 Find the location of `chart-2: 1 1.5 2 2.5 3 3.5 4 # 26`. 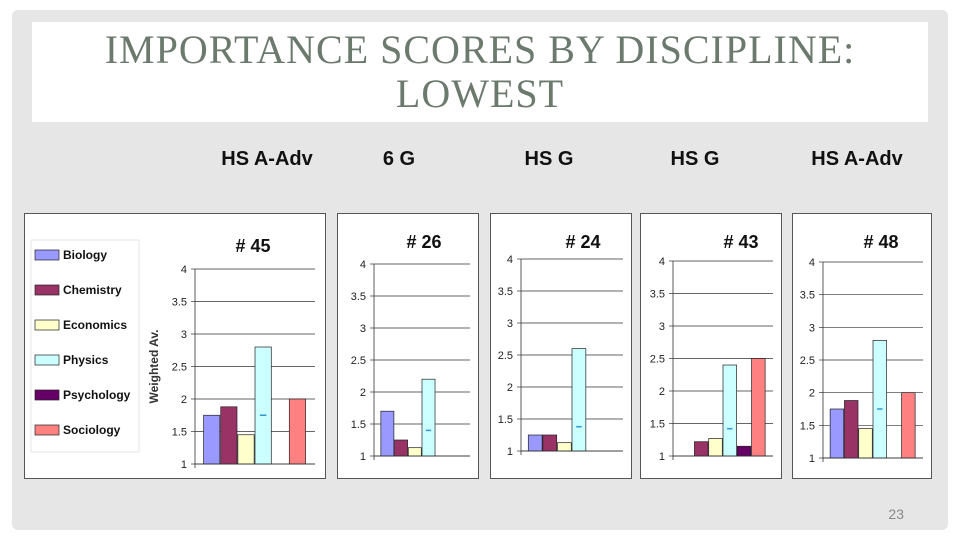

chart-2: 1 1.5 2 2.5 3 3.5 4 # 26 is located at coordinates (410, 347).